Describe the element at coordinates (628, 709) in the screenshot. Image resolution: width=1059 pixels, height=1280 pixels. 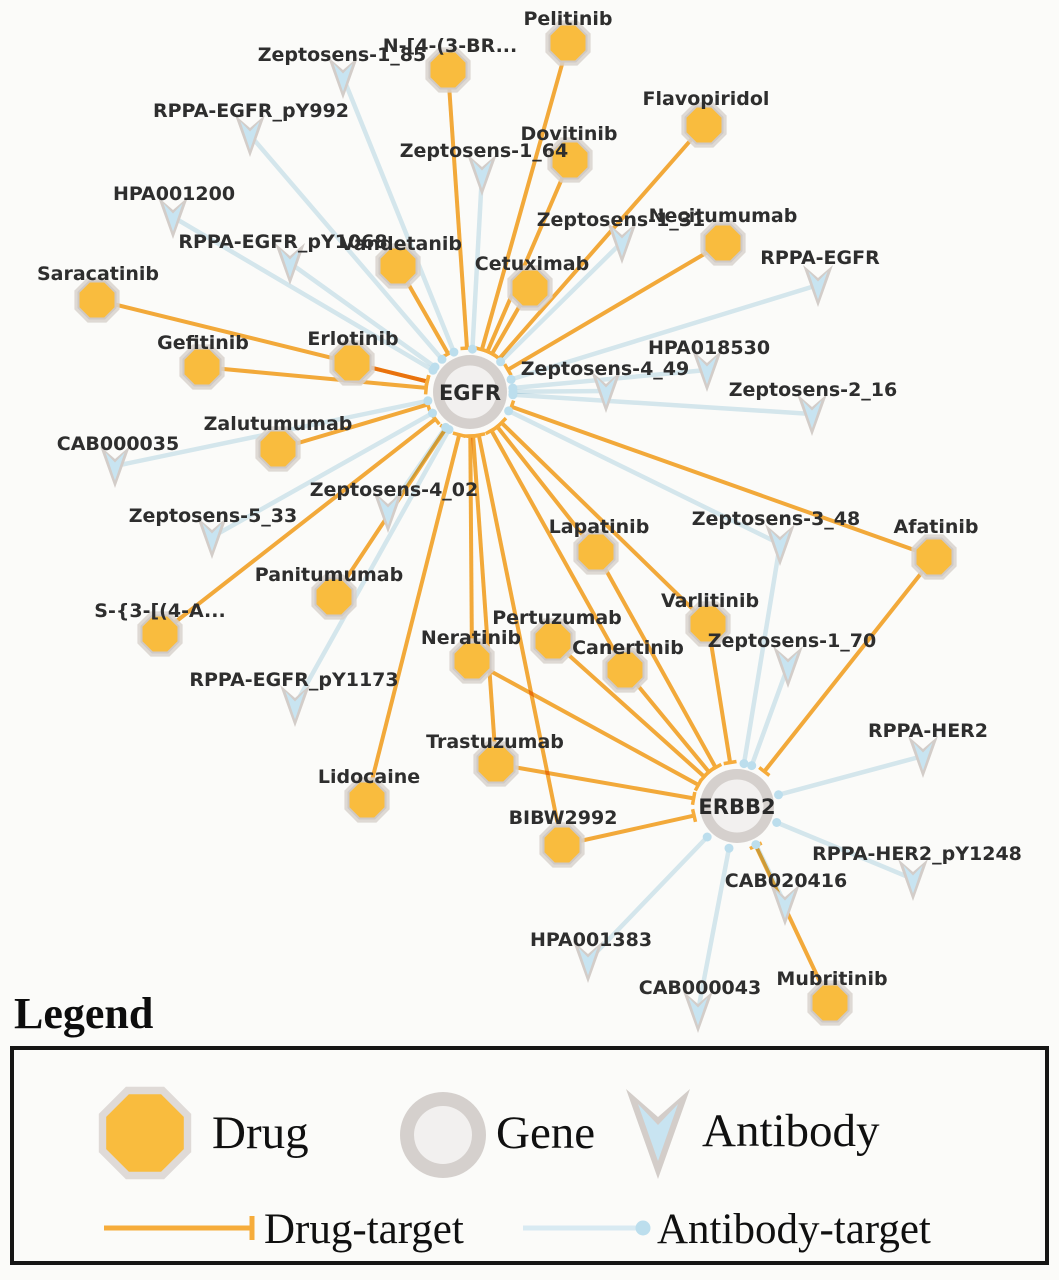
I see `edge-Pertuzumab-ERBB2` at that location.